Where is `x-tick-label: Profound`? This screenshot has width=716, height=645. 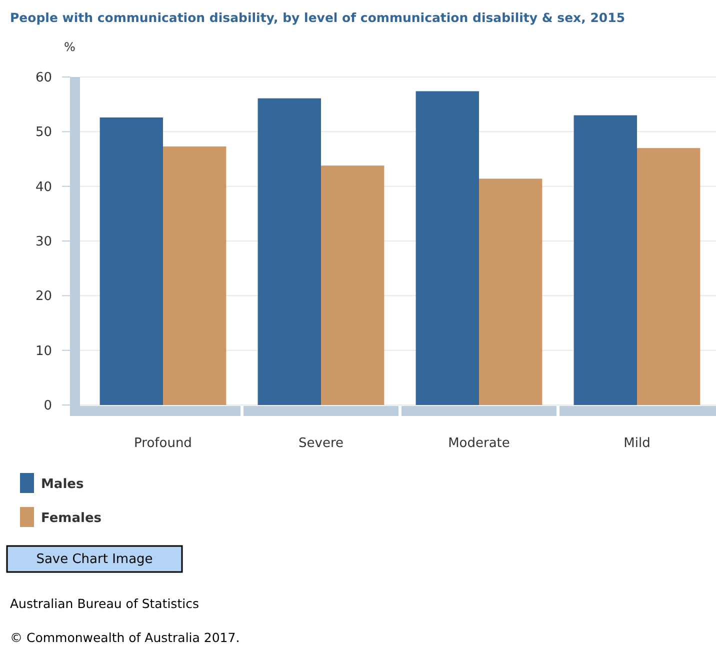 x-tick-label: Profound is located at coordinates (163, 443).